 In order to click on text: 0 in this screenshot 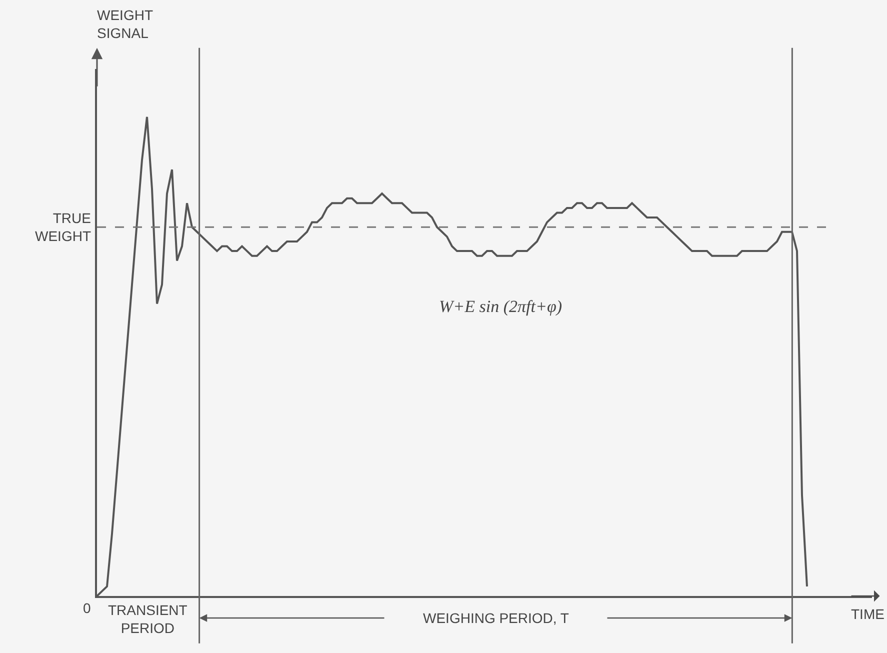, I will do `click(87, 608)`.